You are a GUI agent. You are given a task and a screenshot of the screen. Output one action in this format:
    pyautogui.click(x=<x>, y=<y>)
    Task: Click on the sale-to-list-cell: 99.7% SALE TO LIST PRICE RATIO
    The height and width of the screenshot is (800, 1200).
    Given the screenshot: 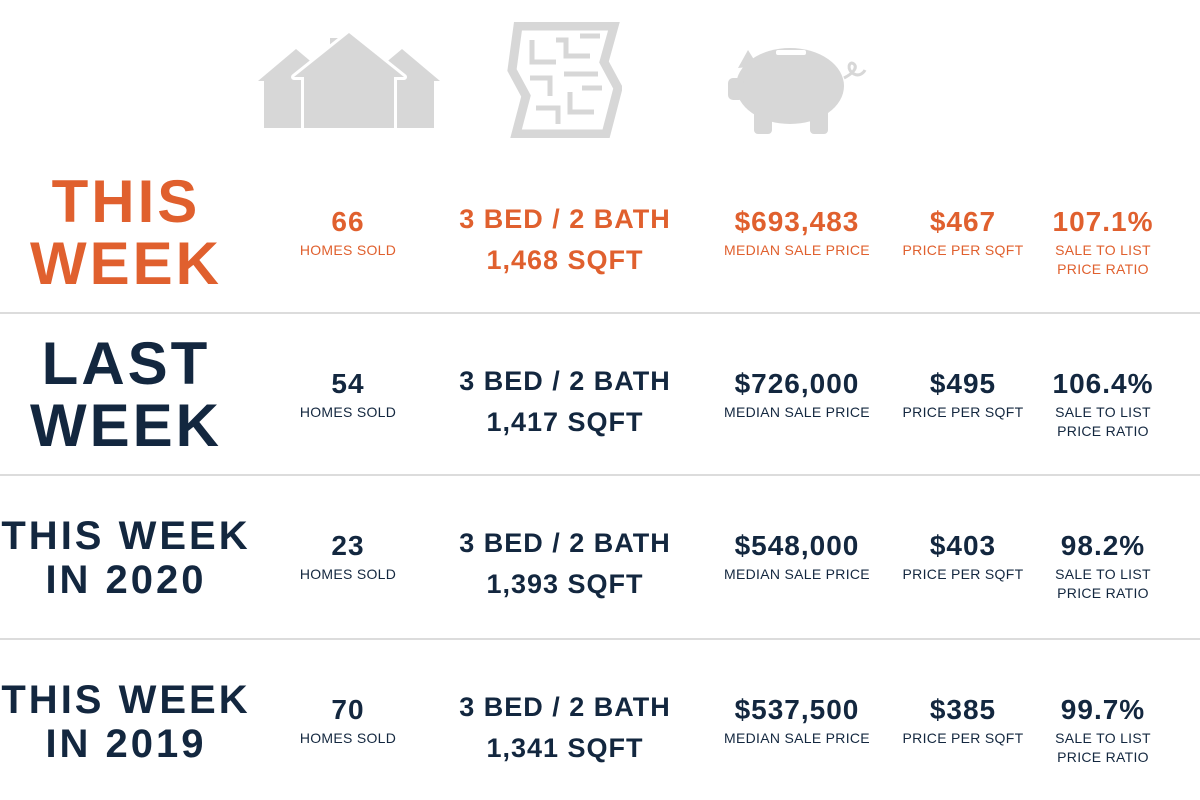 What is the action you would take?
    pyautogui.click(x=1103, y=731)
    